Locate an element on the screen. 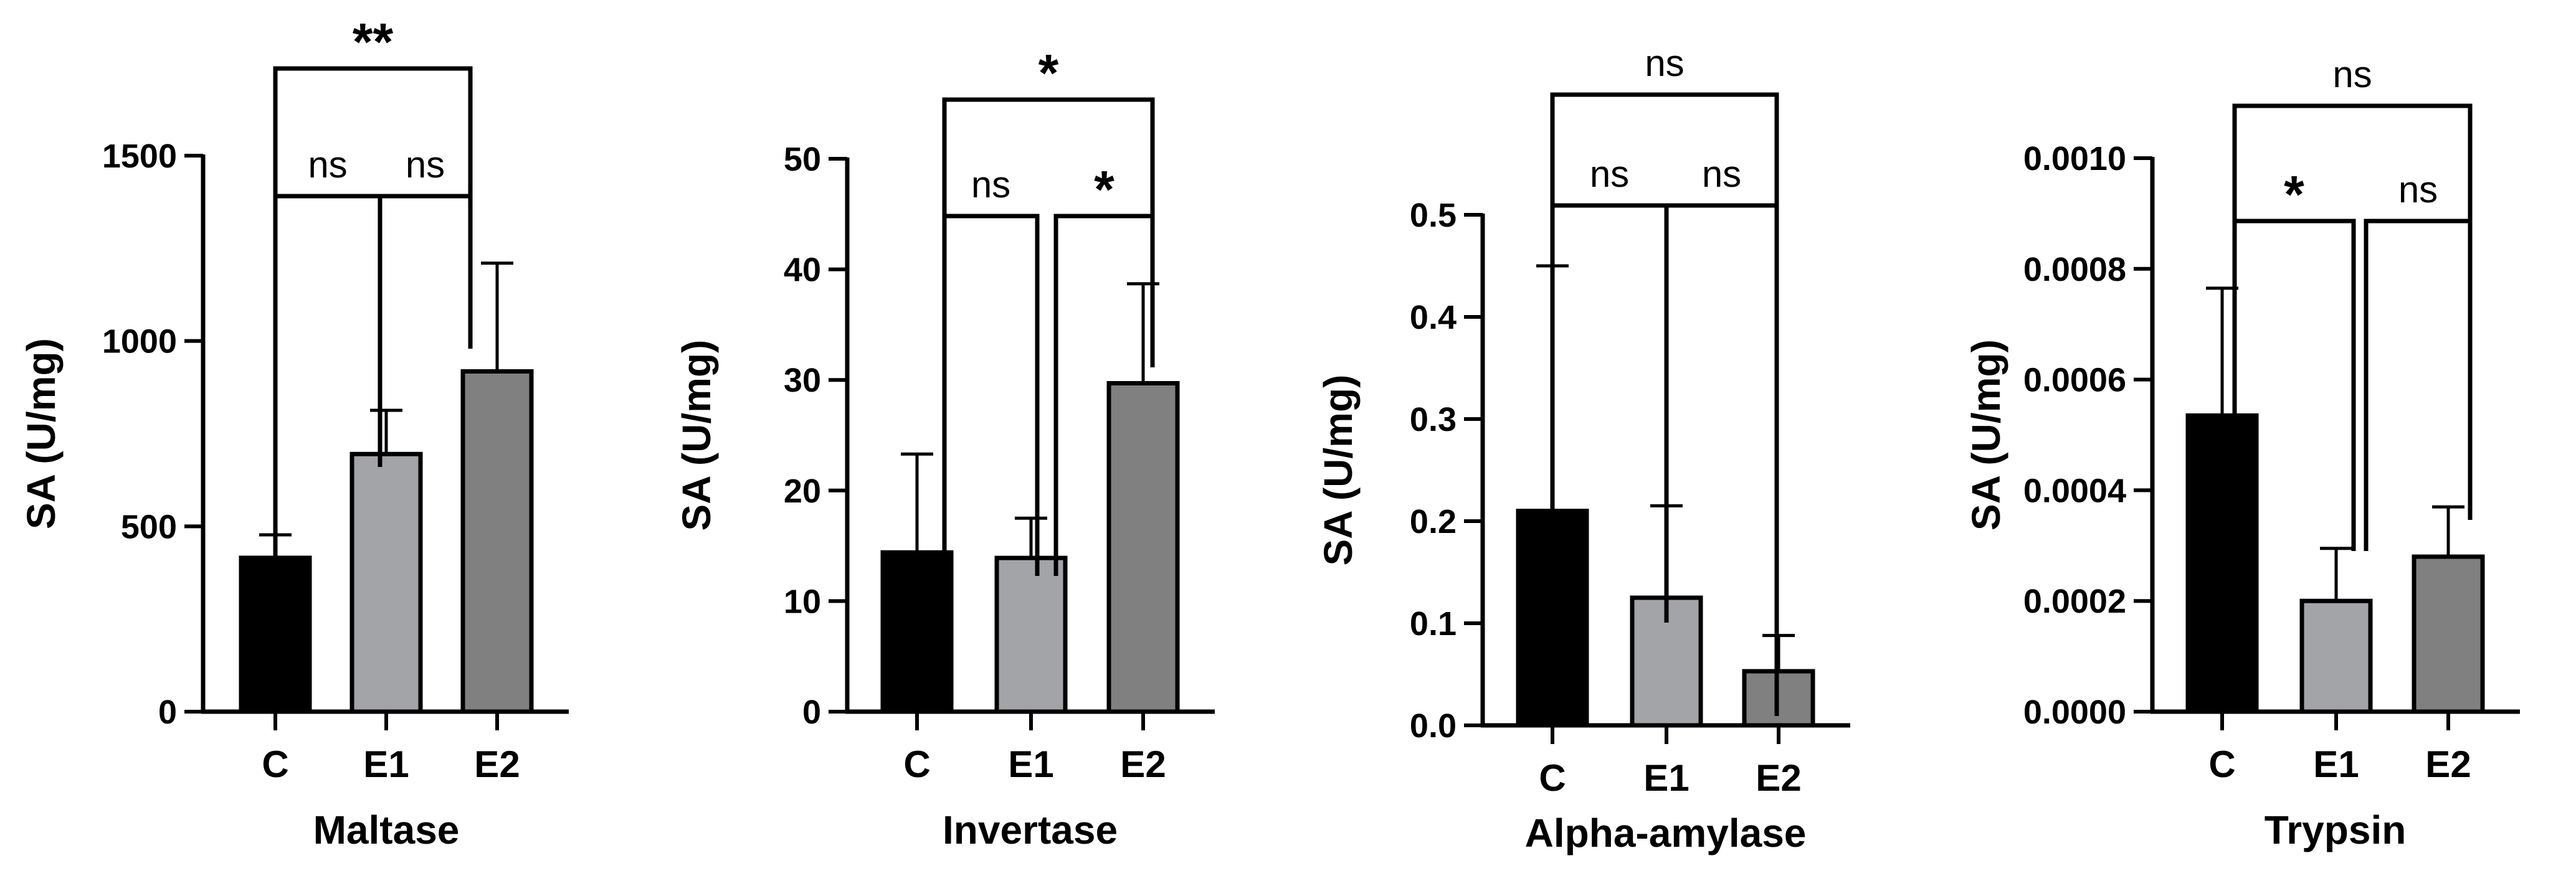 Image resolution: width=2576 pixels, height=886 pixels. y-tick-label: 30 is located at coordinates (802, 380).